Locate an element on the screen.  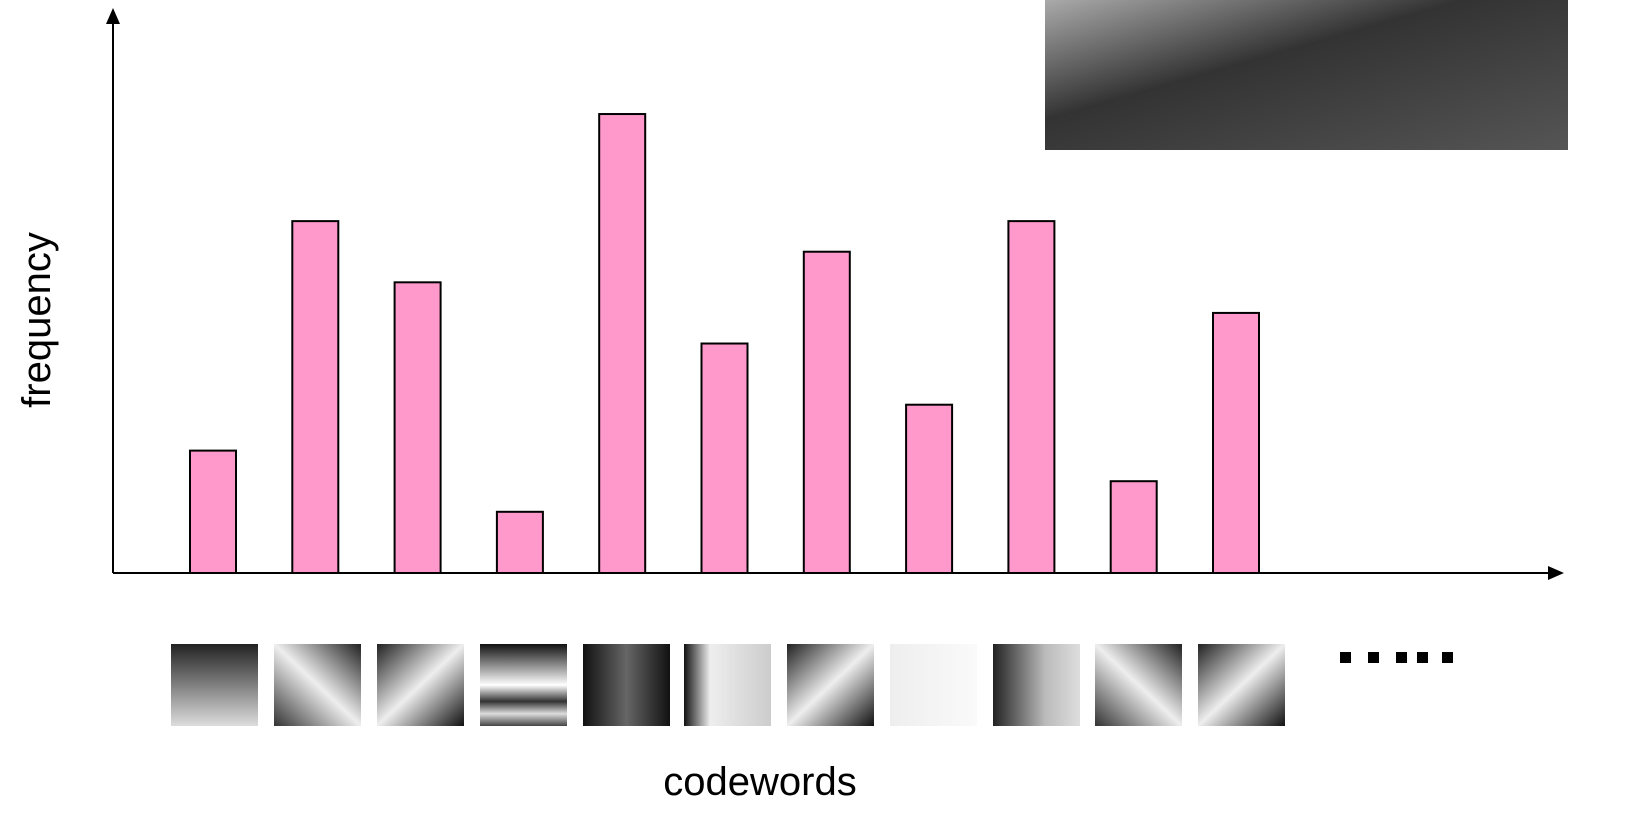
x-axis-label: codewords is located at coordinates (759, 782).